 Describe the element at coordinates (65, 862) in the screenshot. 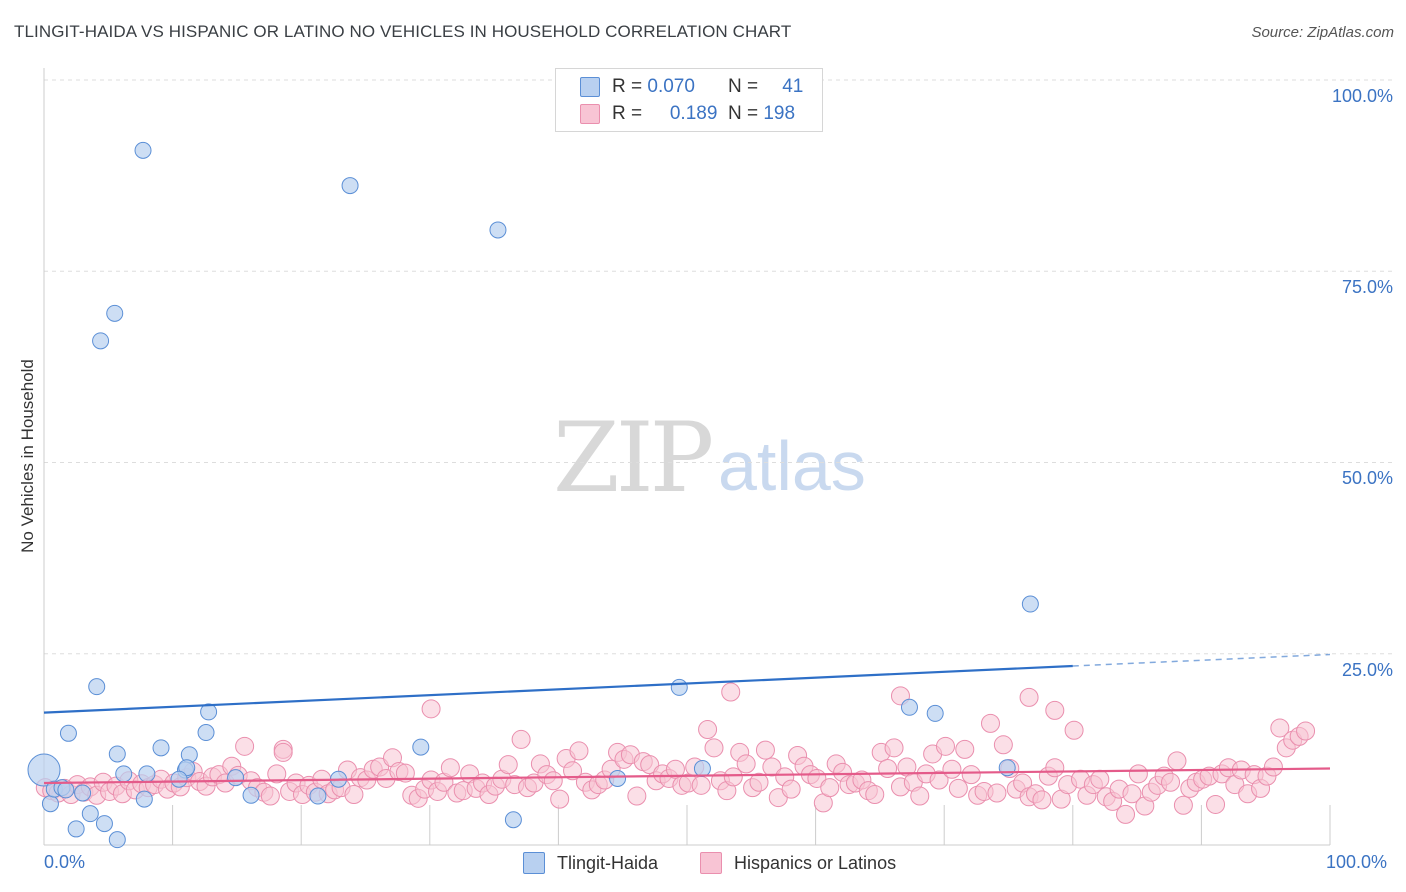

I see `x-tick-label: 0.0%` at that location.